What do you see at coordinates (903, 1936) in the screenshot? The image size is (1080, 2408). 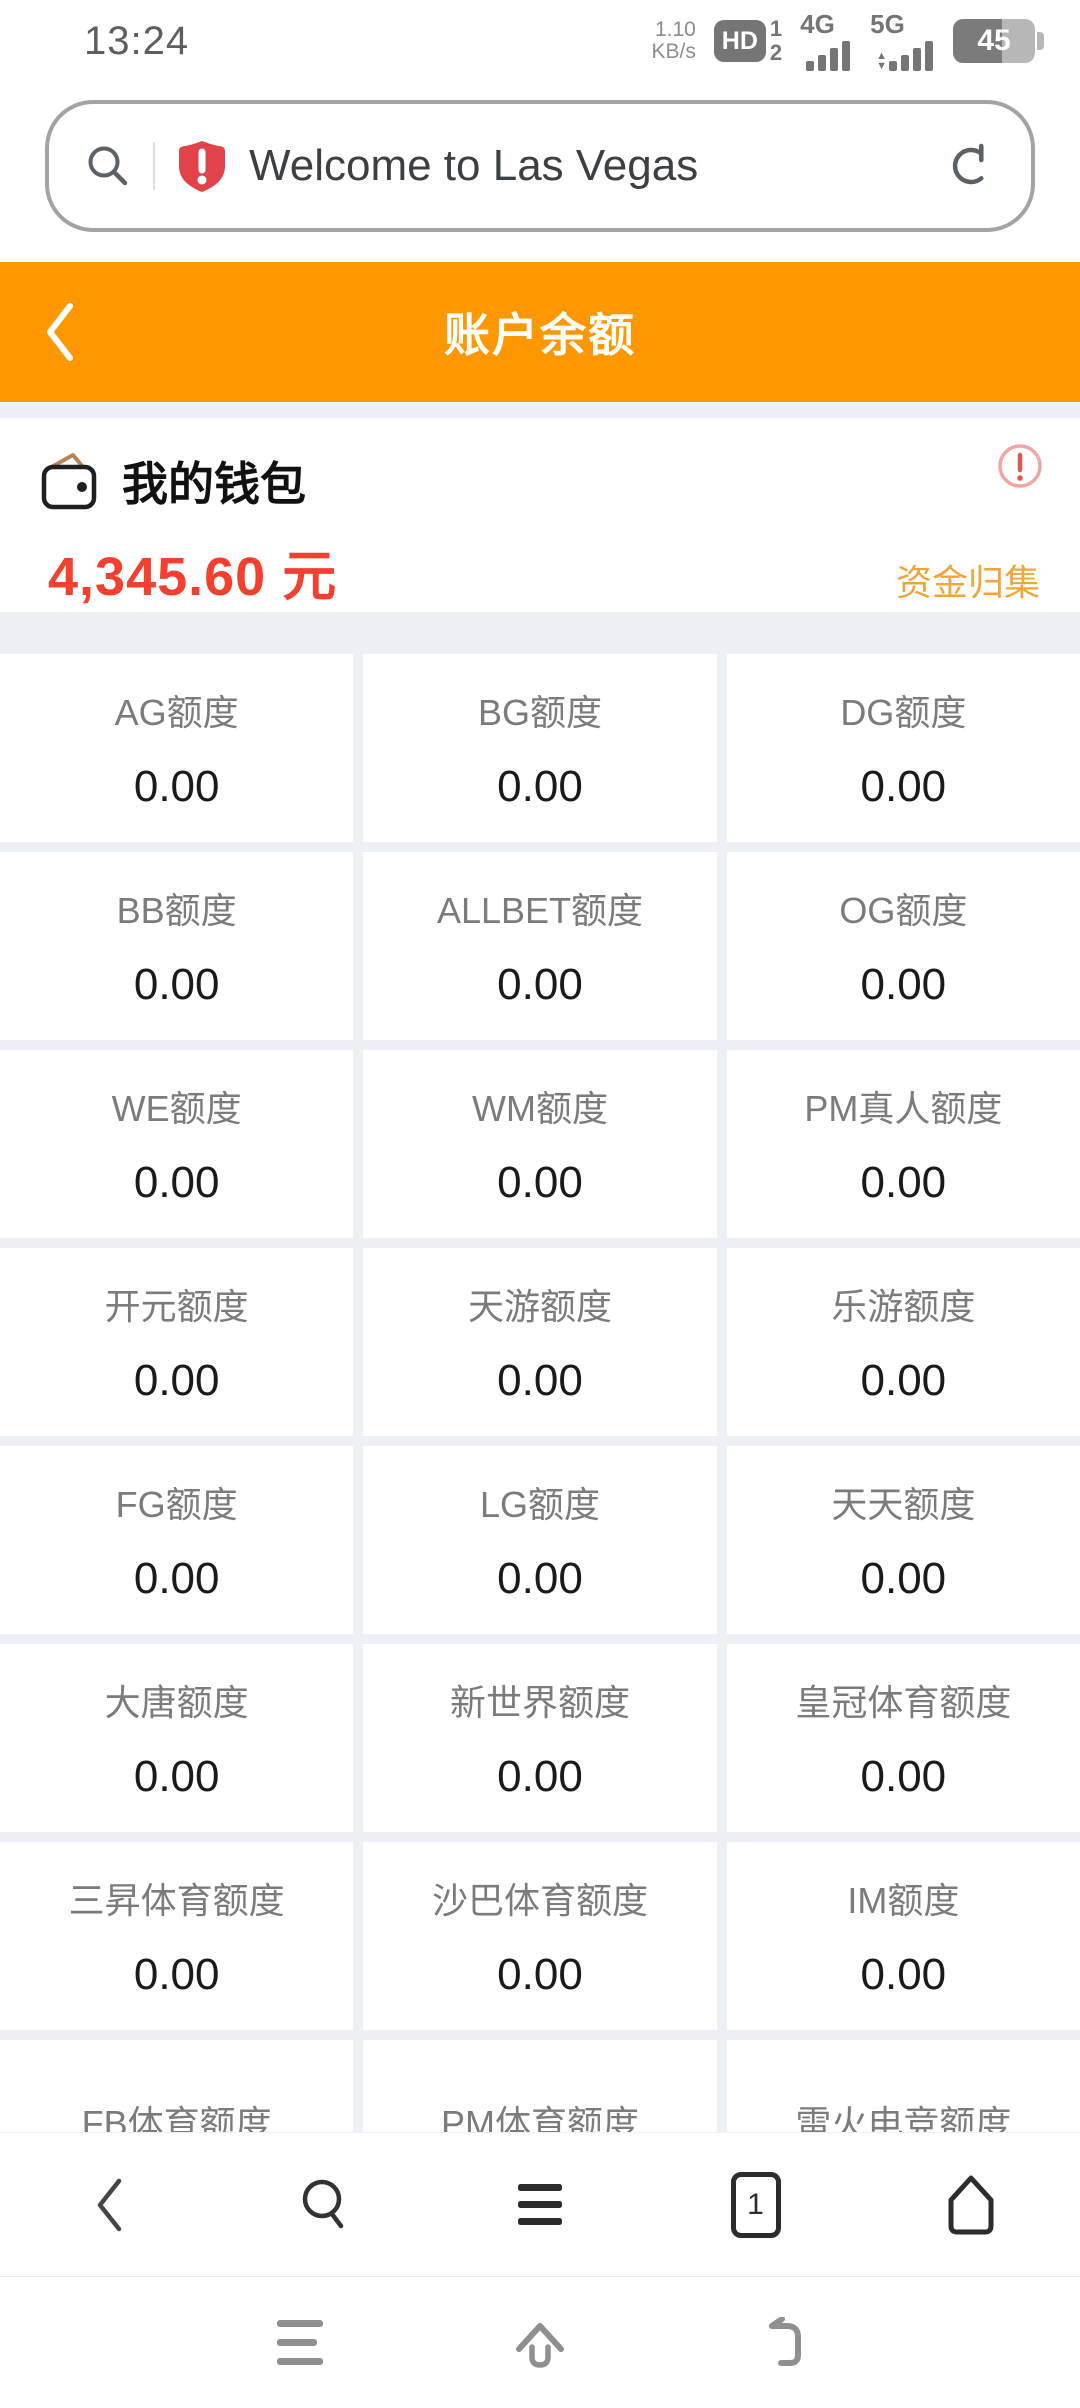 I see `balance-cell: IM额度 0.00` at bounding box center [903, 1936].